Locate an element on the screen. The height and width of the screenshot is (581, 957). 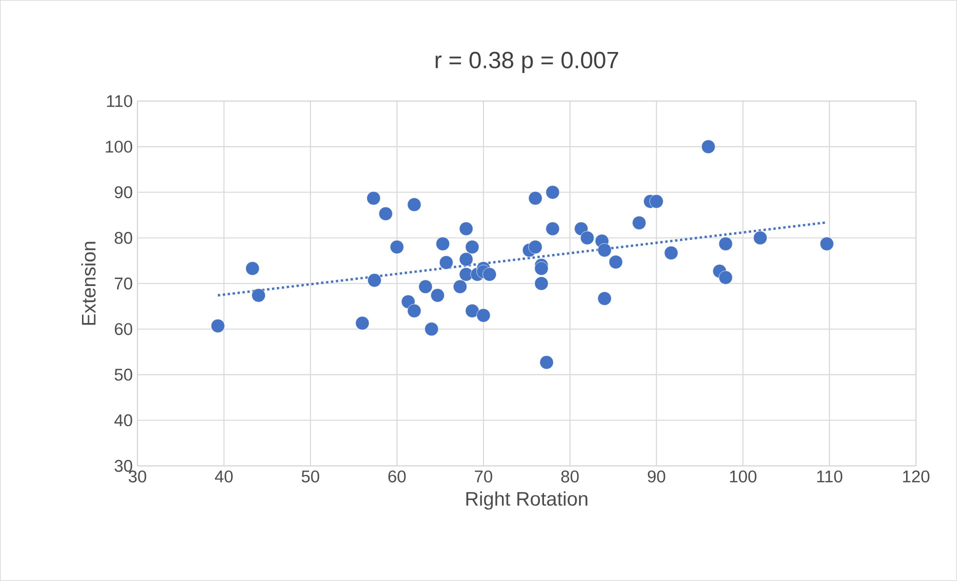
y-tick-label: 90 is located at coordinates (123, 192).